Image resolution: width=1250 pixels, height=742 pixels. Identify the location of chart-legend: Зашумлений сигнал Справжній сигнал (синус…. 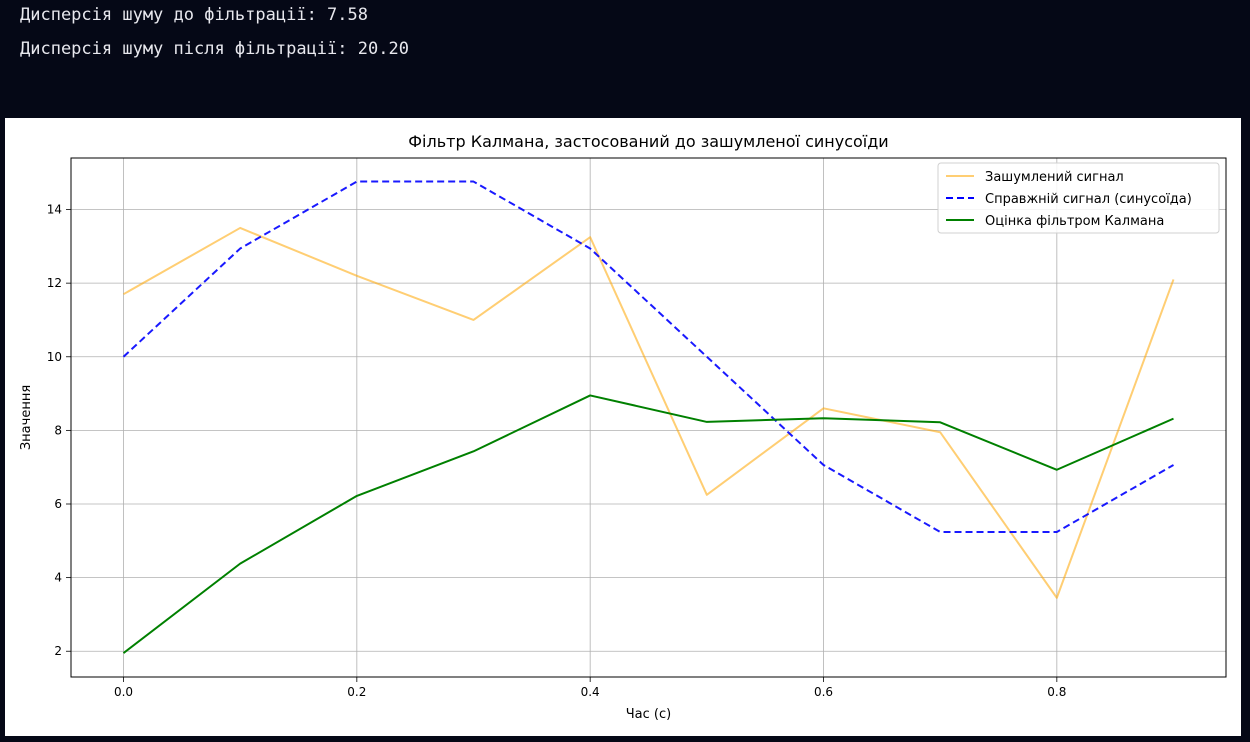
(1078, 198).